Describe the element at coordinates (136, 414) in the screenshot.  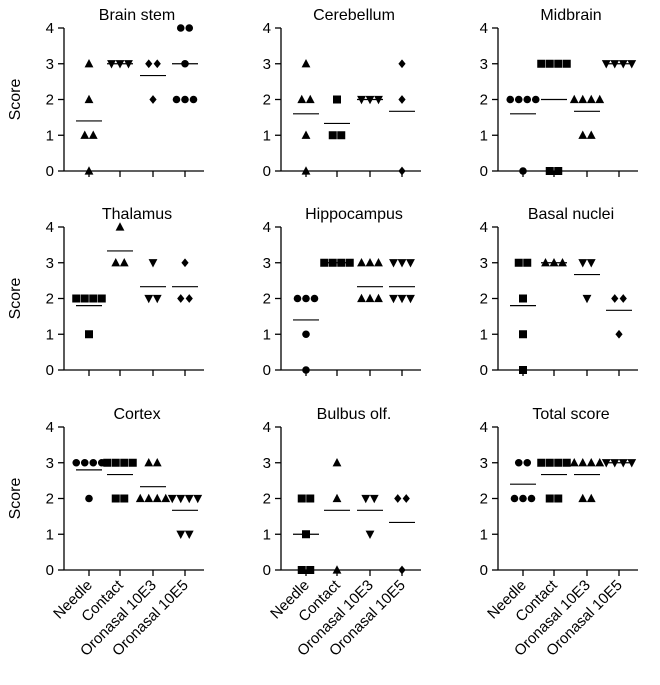
I see `panel-title: Cortex` at that location.